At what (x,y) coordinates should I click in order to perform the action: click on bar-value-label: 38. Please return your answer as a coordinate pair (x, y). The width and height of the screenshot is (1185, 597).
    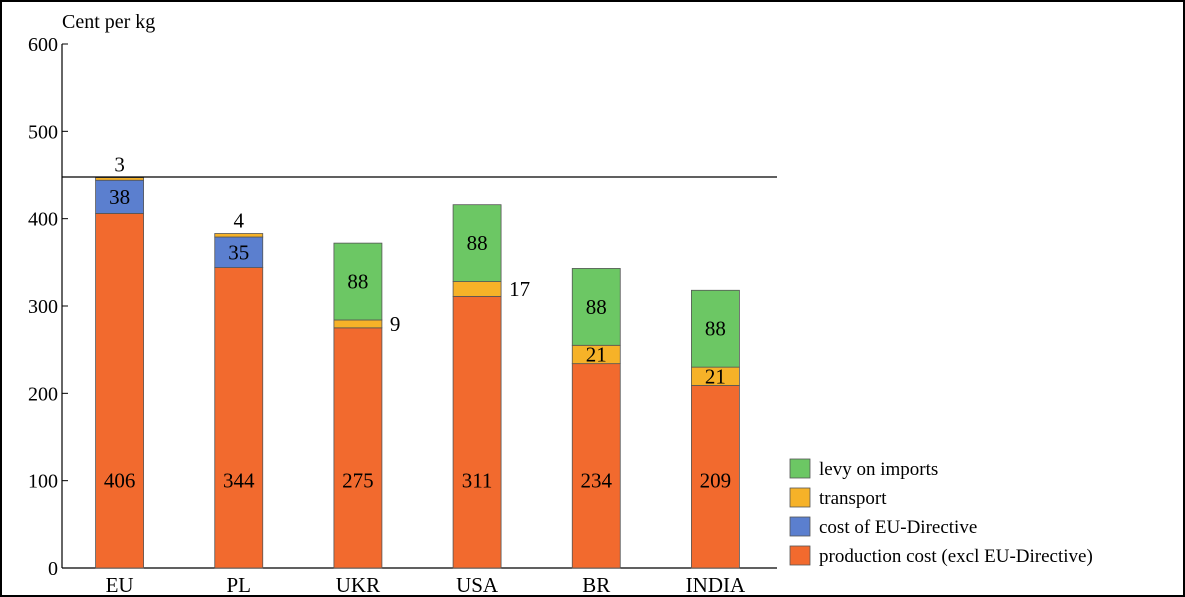
    Looking at the image, I should click on (119, 197).